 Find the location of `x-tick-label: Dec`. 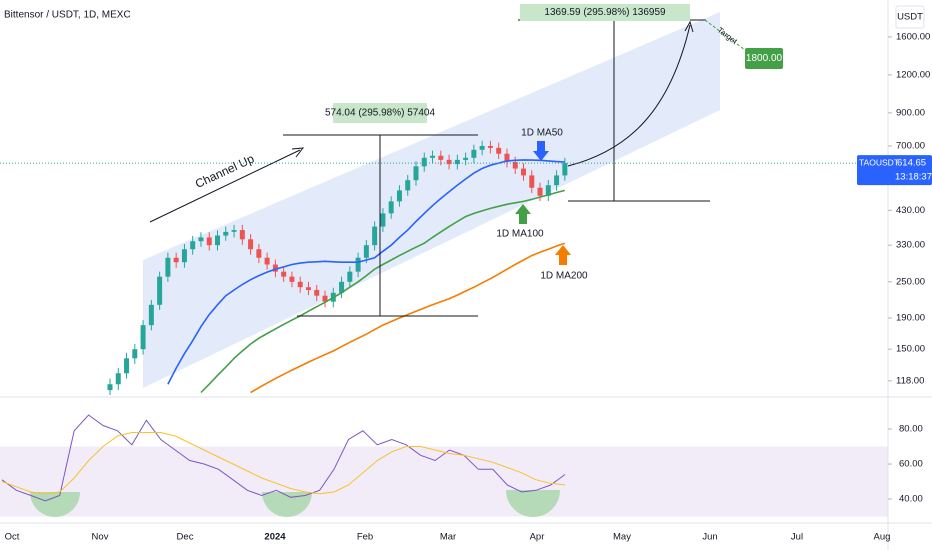

x-tick-label: Dec is located at coordinates (185, 537).